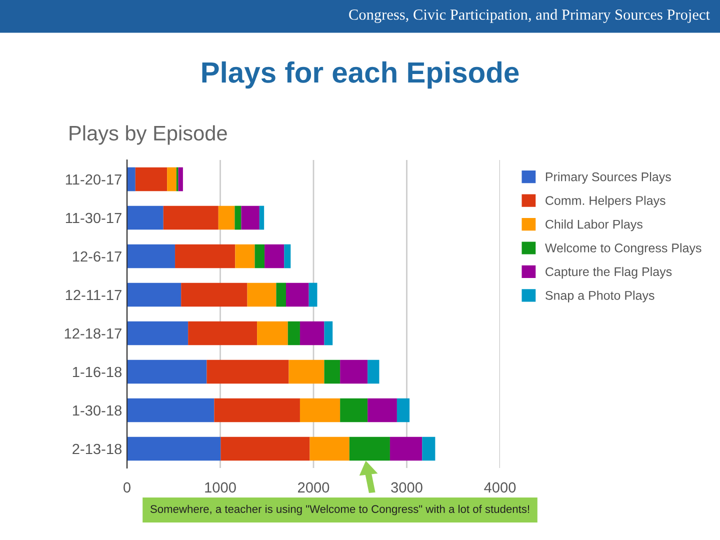 The height and width of the screenshot is (540, 720). I want to click on chart-subtitle: Plays by Episode, so click(148, 135).